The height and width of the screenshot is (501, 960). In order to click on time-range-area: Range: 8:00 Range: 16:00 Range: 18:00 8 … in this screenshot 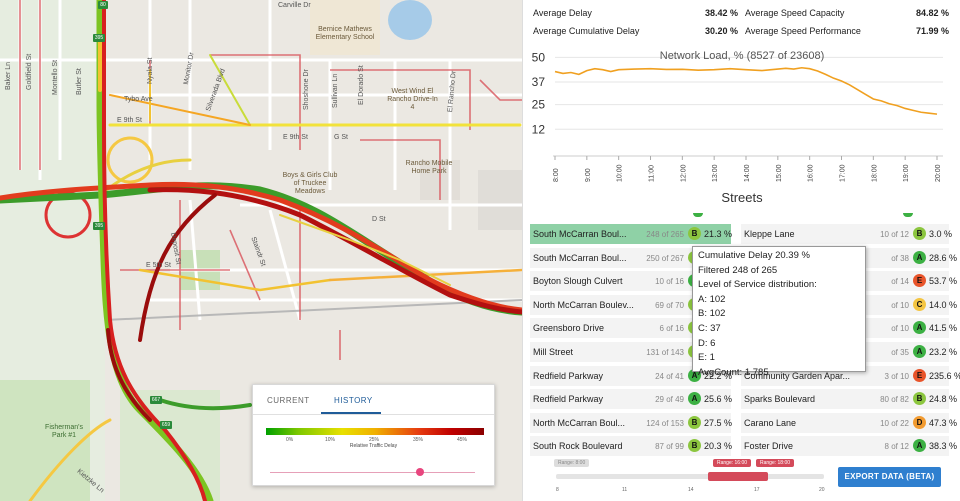, I will do `click(741, 475)`.